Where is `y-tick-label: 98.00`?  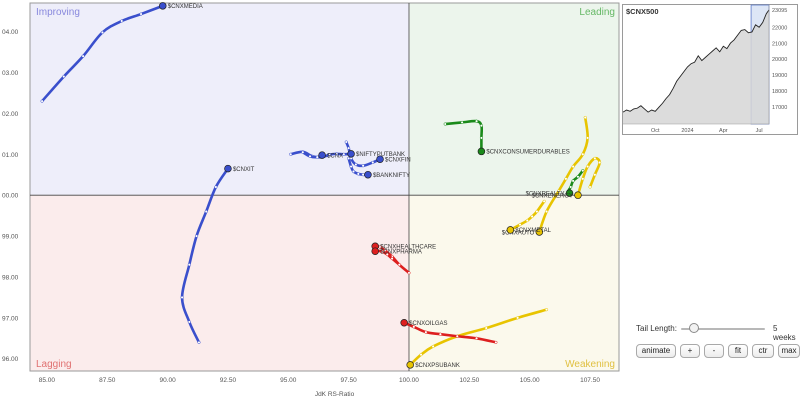 y-tick-label: 98.00 is located at coordinates (10, 277).